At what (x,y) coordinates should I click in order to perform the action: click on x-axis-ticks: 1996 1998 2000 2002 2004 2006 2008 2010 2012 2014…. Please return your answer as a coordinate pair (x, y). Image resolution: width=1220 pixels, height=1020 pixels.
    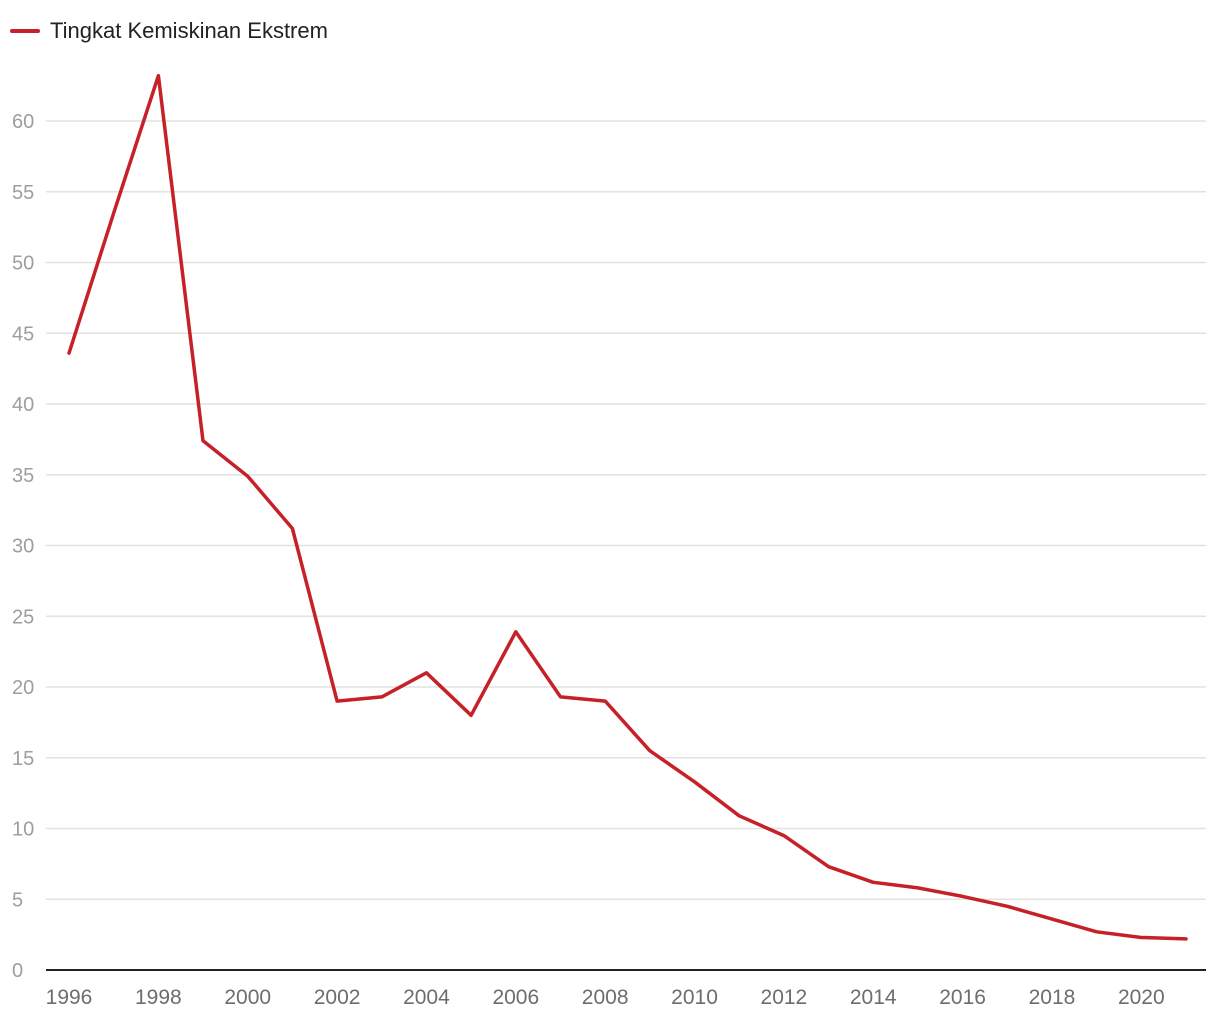
    Looking at the image, I should click on (605, 997).